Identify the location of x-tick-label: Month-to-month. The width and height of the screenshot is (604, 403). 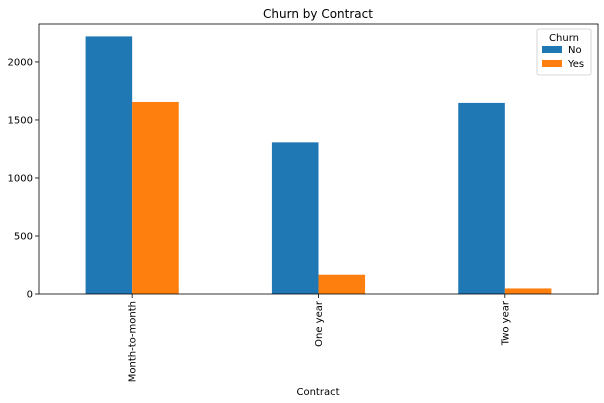
(133, 341).